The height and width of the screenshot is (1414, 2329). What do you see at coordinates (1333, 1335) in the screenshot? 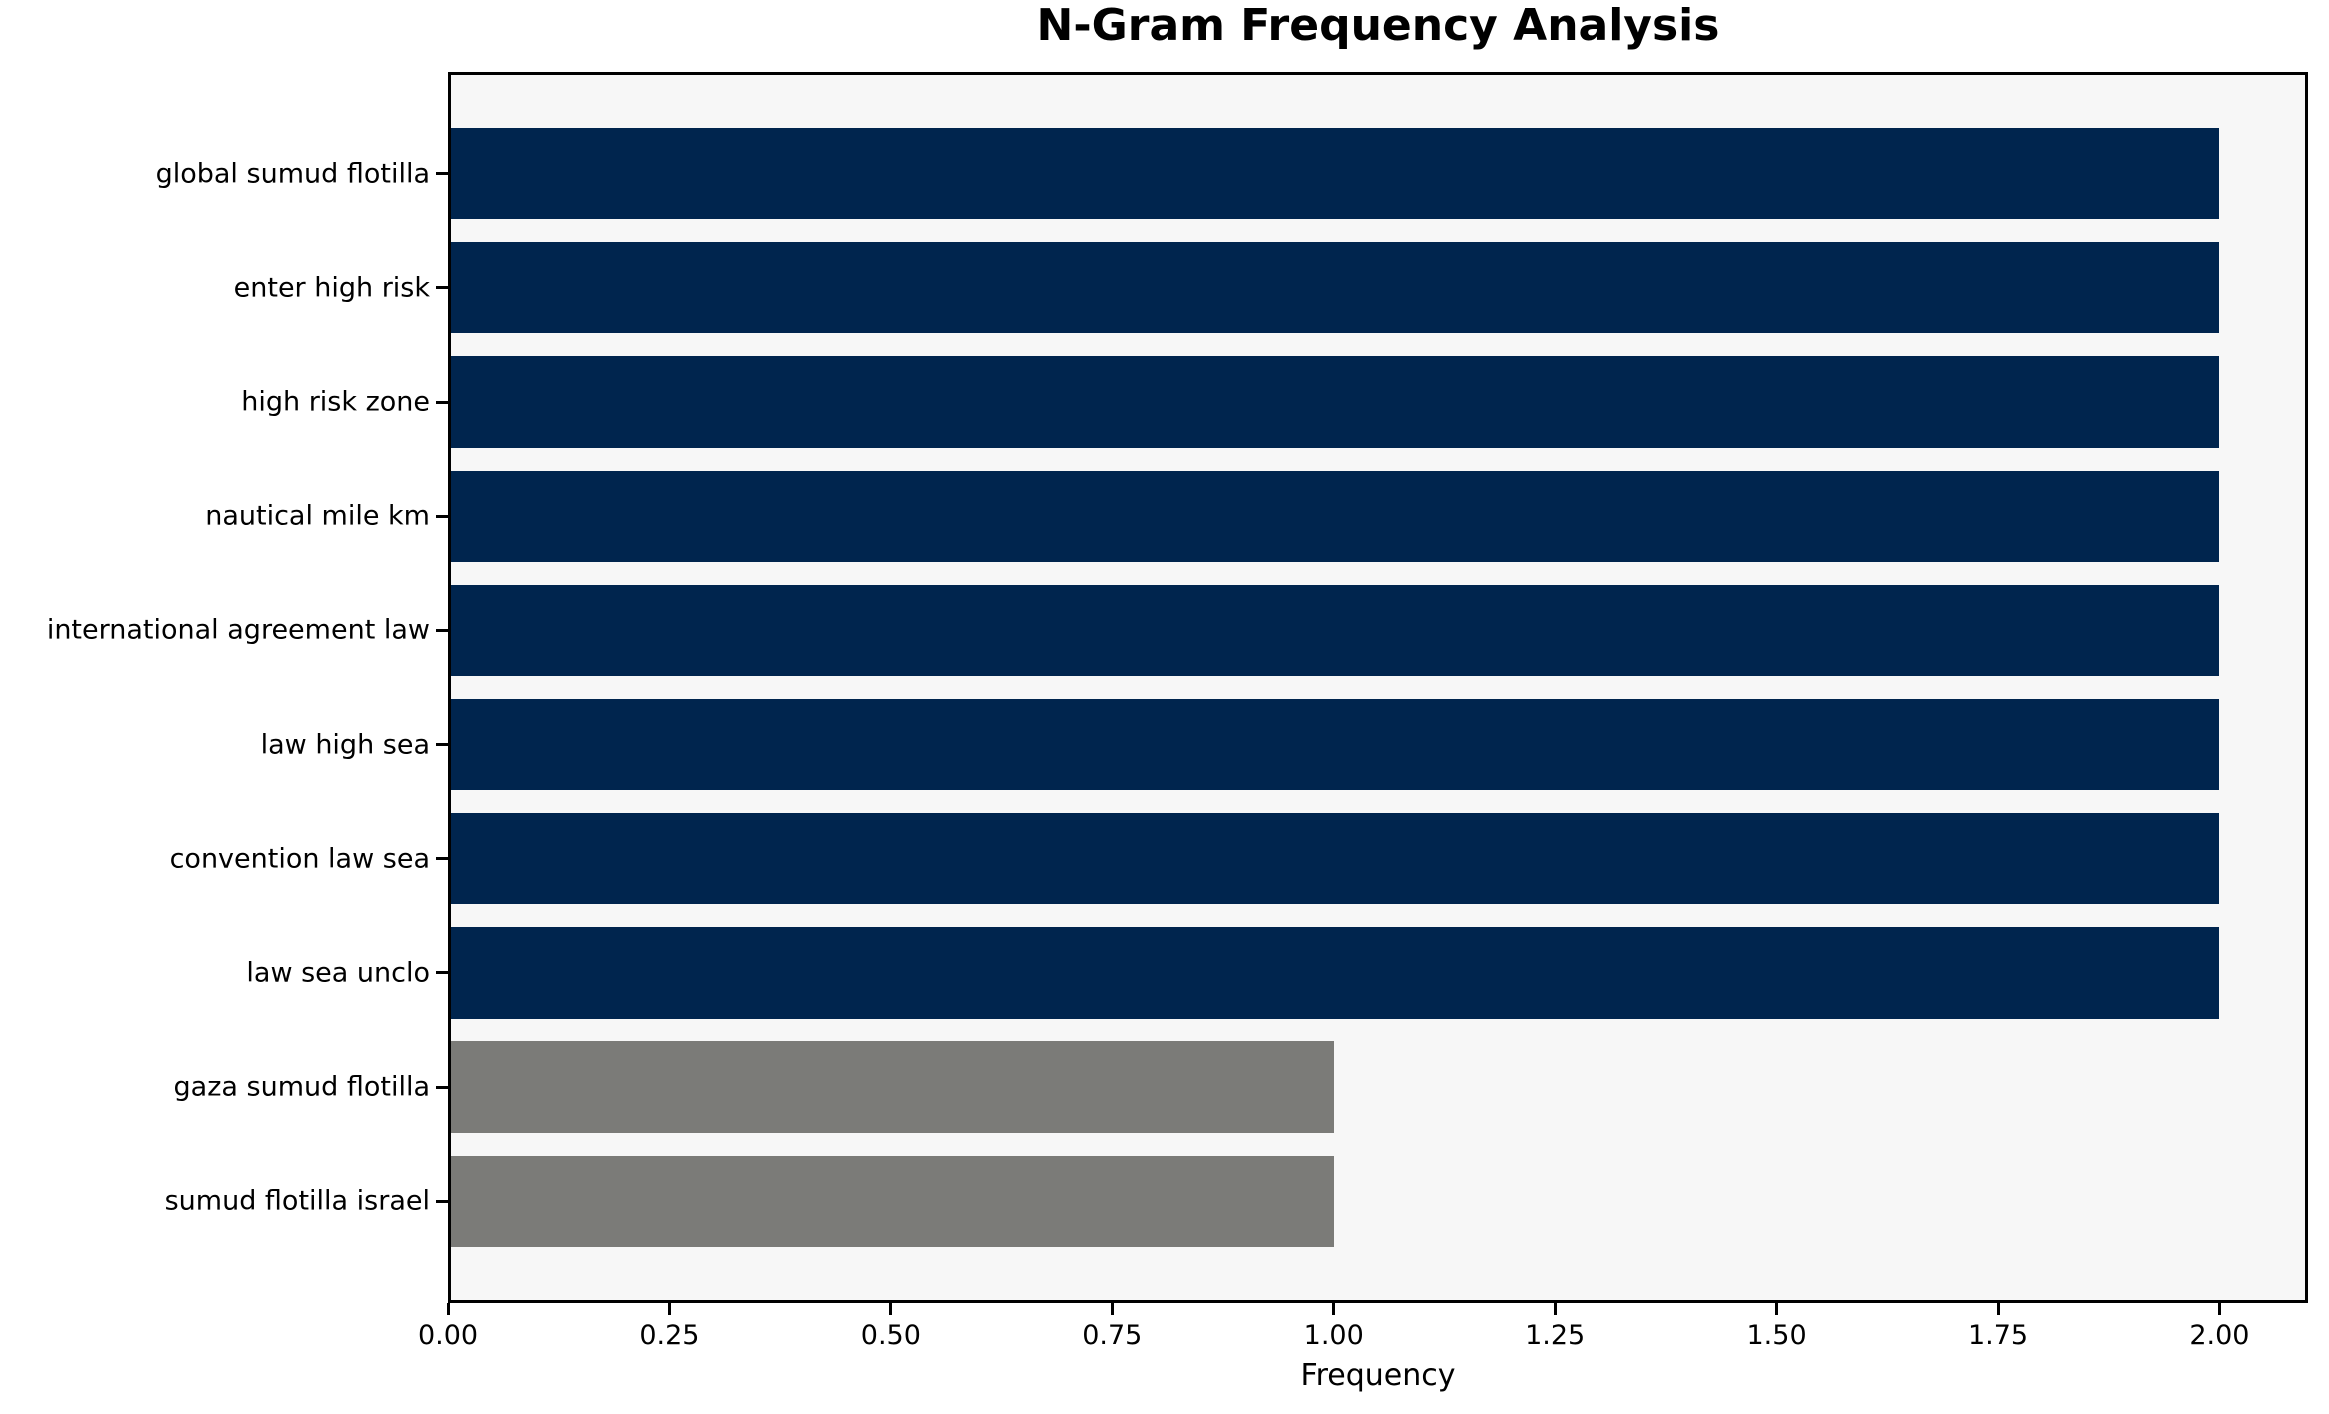
I see `x-tick-label: 1.00` at bounding box center [1333, 1335].